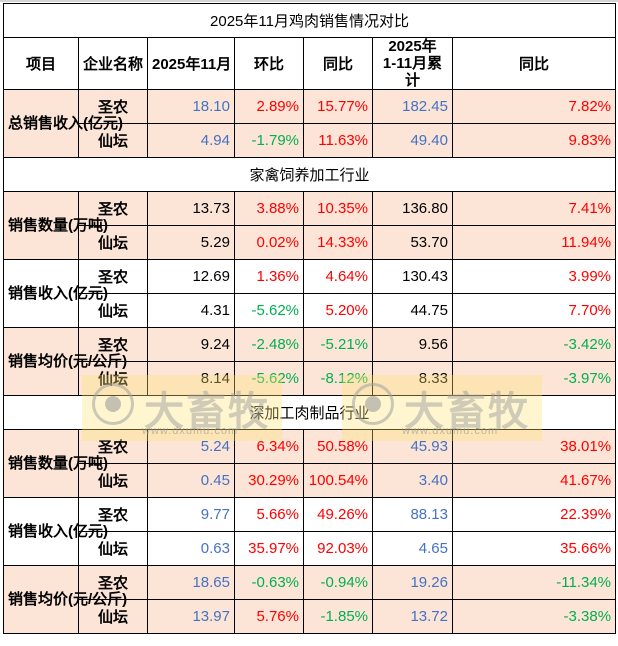 The image size is (618, 646). I want to click on header-ytd-yoy: 同比, so click(534, 63).